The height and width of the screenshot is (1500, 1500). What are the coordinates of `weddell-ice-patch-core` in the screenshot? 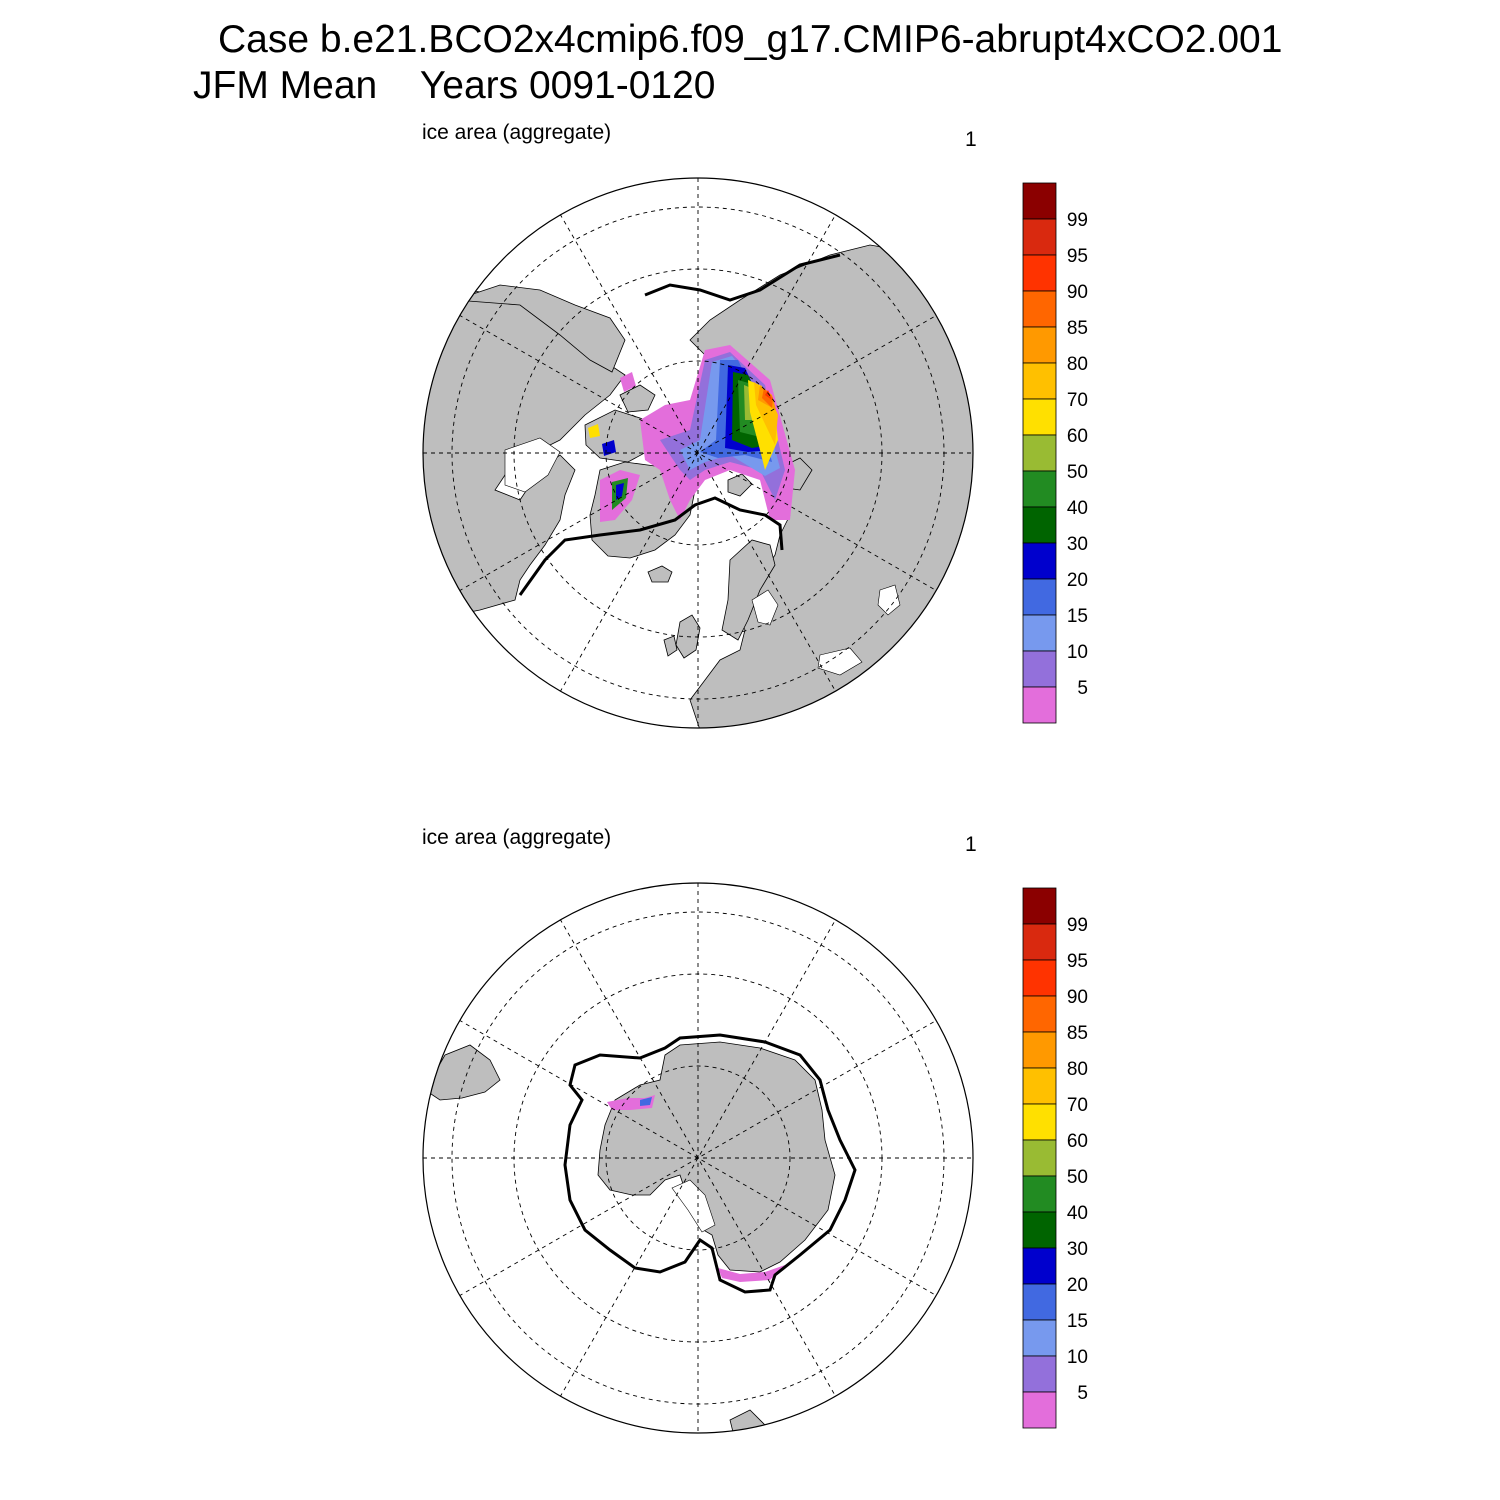 It's located at (646, 1101).